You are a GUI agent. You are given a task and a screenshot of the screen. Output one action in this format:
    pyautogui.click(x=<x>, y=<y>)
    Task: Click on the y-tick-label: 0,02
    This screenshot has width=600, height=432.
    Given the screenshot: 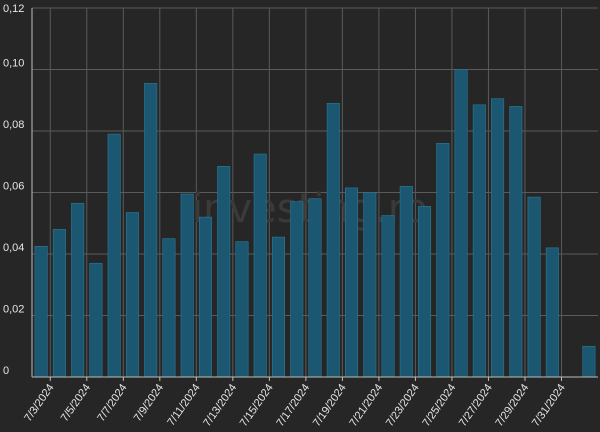 What is the action you would take?
    pyautogui.click(x=13, y=310)
    